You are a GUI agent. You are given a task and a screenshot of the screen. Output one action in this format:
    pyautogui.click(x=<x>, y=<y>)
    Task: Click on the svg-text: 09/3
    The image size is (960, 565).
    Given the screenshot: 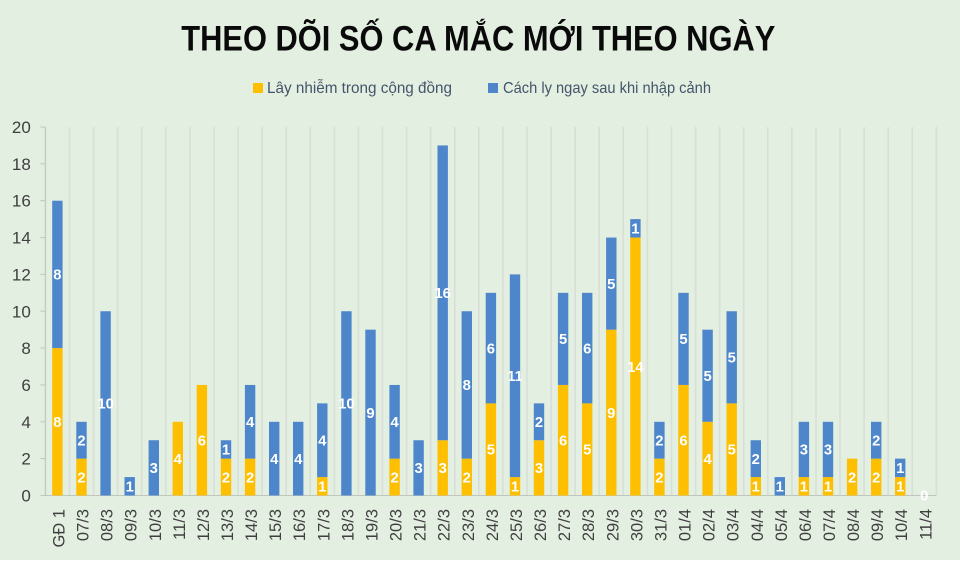 What is the action you would take?
    pyautogui.click(x=132, y=525)
    